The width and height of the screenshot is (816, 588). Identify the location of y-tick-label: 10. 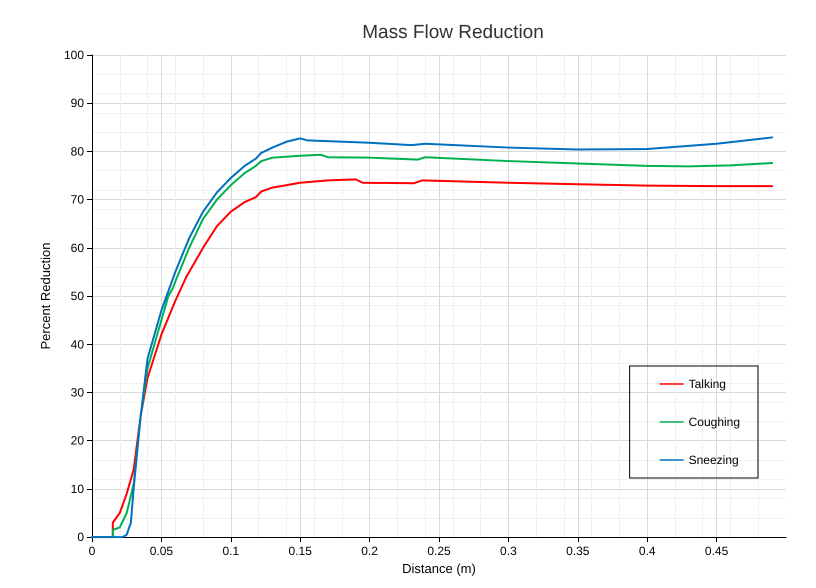
(77, 489).